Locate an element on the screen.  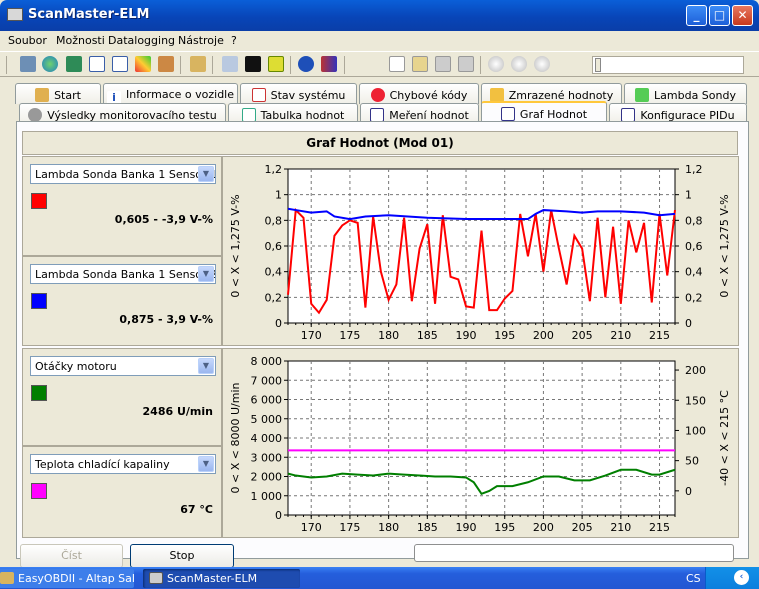
y-right-tick-label: 0,8 is located at coordinates (694, 220).